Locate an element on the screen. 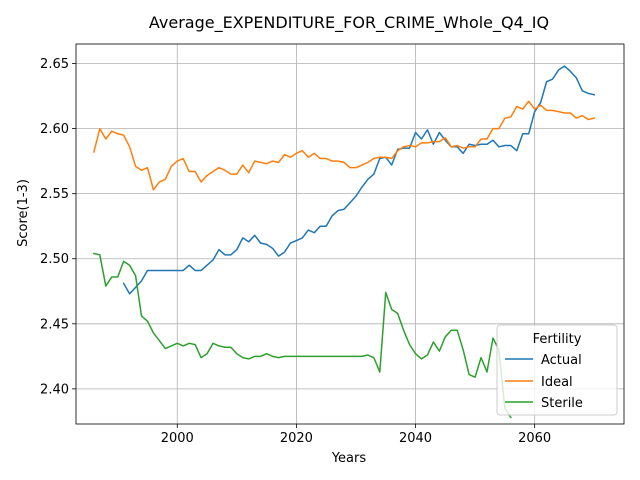  y-tick-label: 2.40 is located at coordinates (54, 389).